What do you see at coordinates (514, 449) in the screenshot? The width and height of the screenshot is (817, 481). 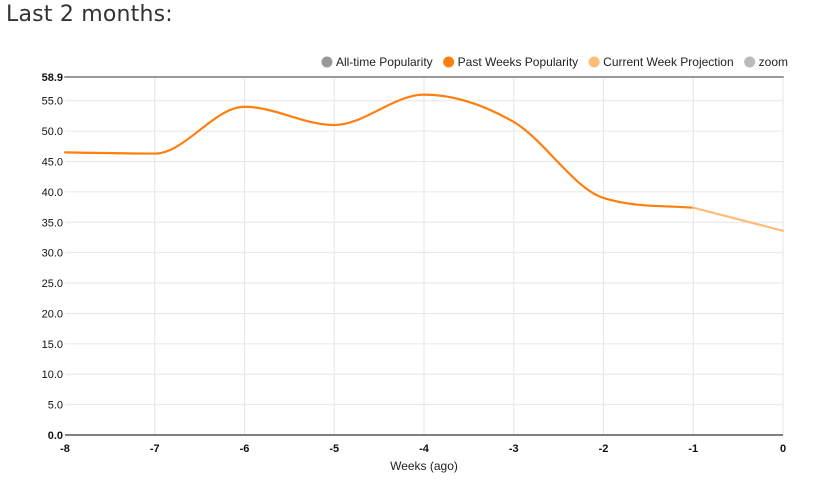 I see `x-tick-label: -3` at bounding box center [514, 449].